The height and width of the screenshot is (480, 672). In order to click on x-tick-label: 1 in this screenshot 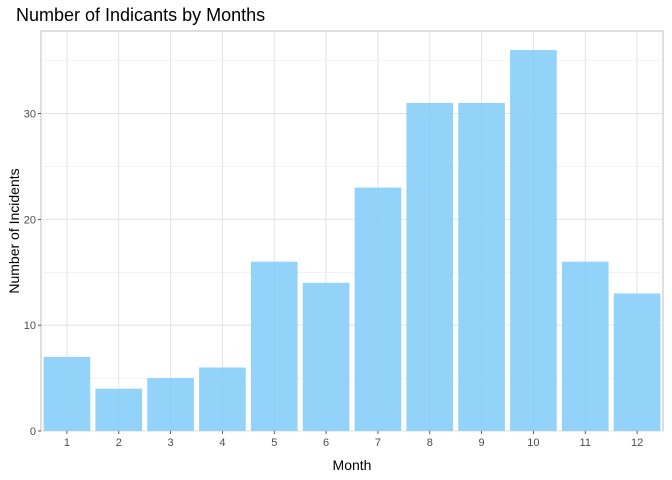, I will do `click(67, 443)`.